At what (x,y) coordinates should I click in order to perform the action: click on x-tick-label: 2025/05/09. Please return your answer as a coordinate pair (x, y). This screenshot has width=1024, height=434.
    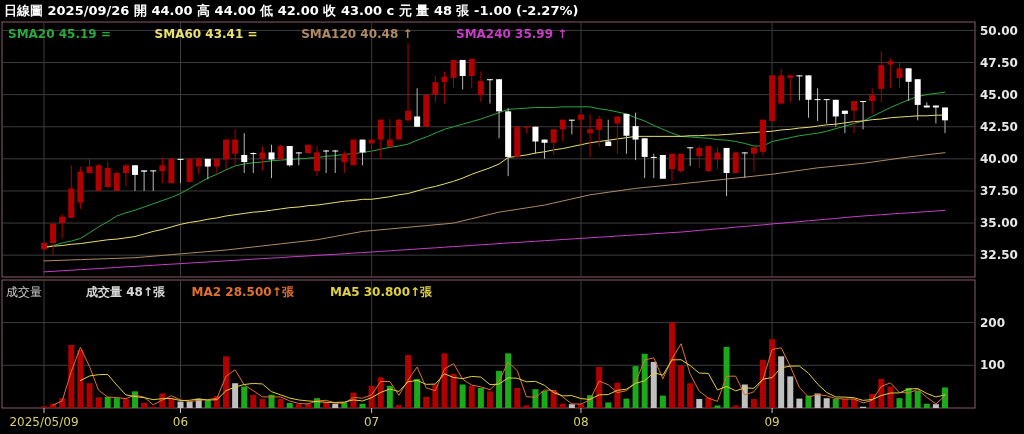
    Looking at the image, I should click on (44, 422).